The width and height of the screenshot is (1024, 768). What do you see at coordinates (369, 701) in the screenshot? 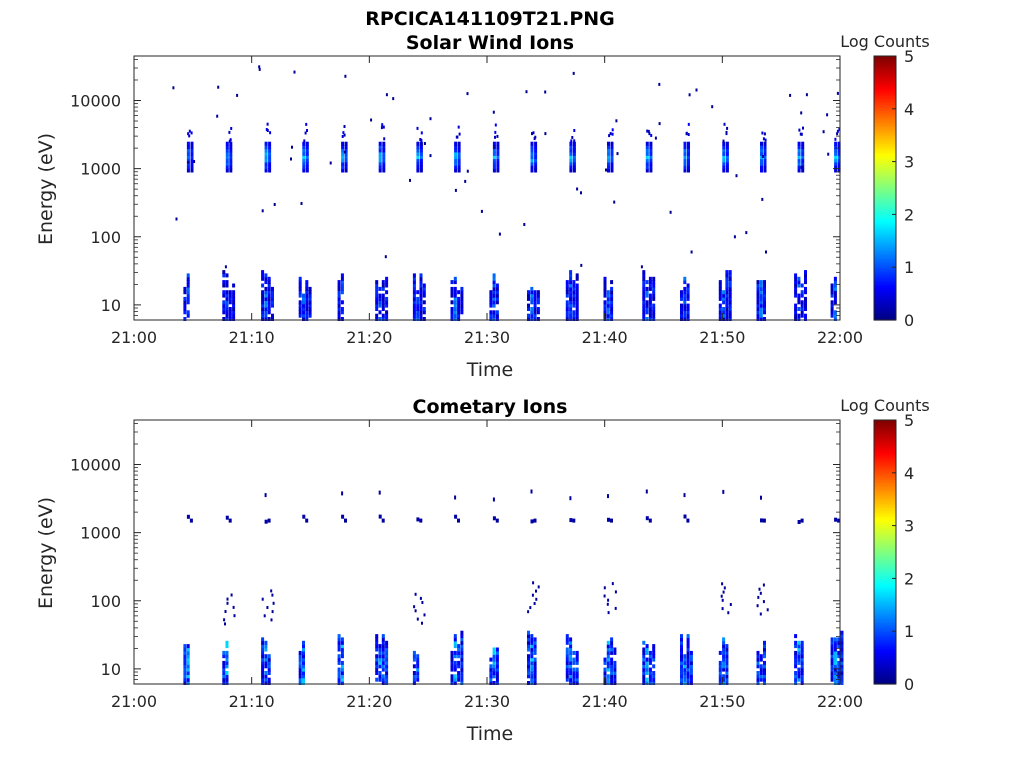
I see `x-tick-label: 21:20` at bounding box center [369, 701].